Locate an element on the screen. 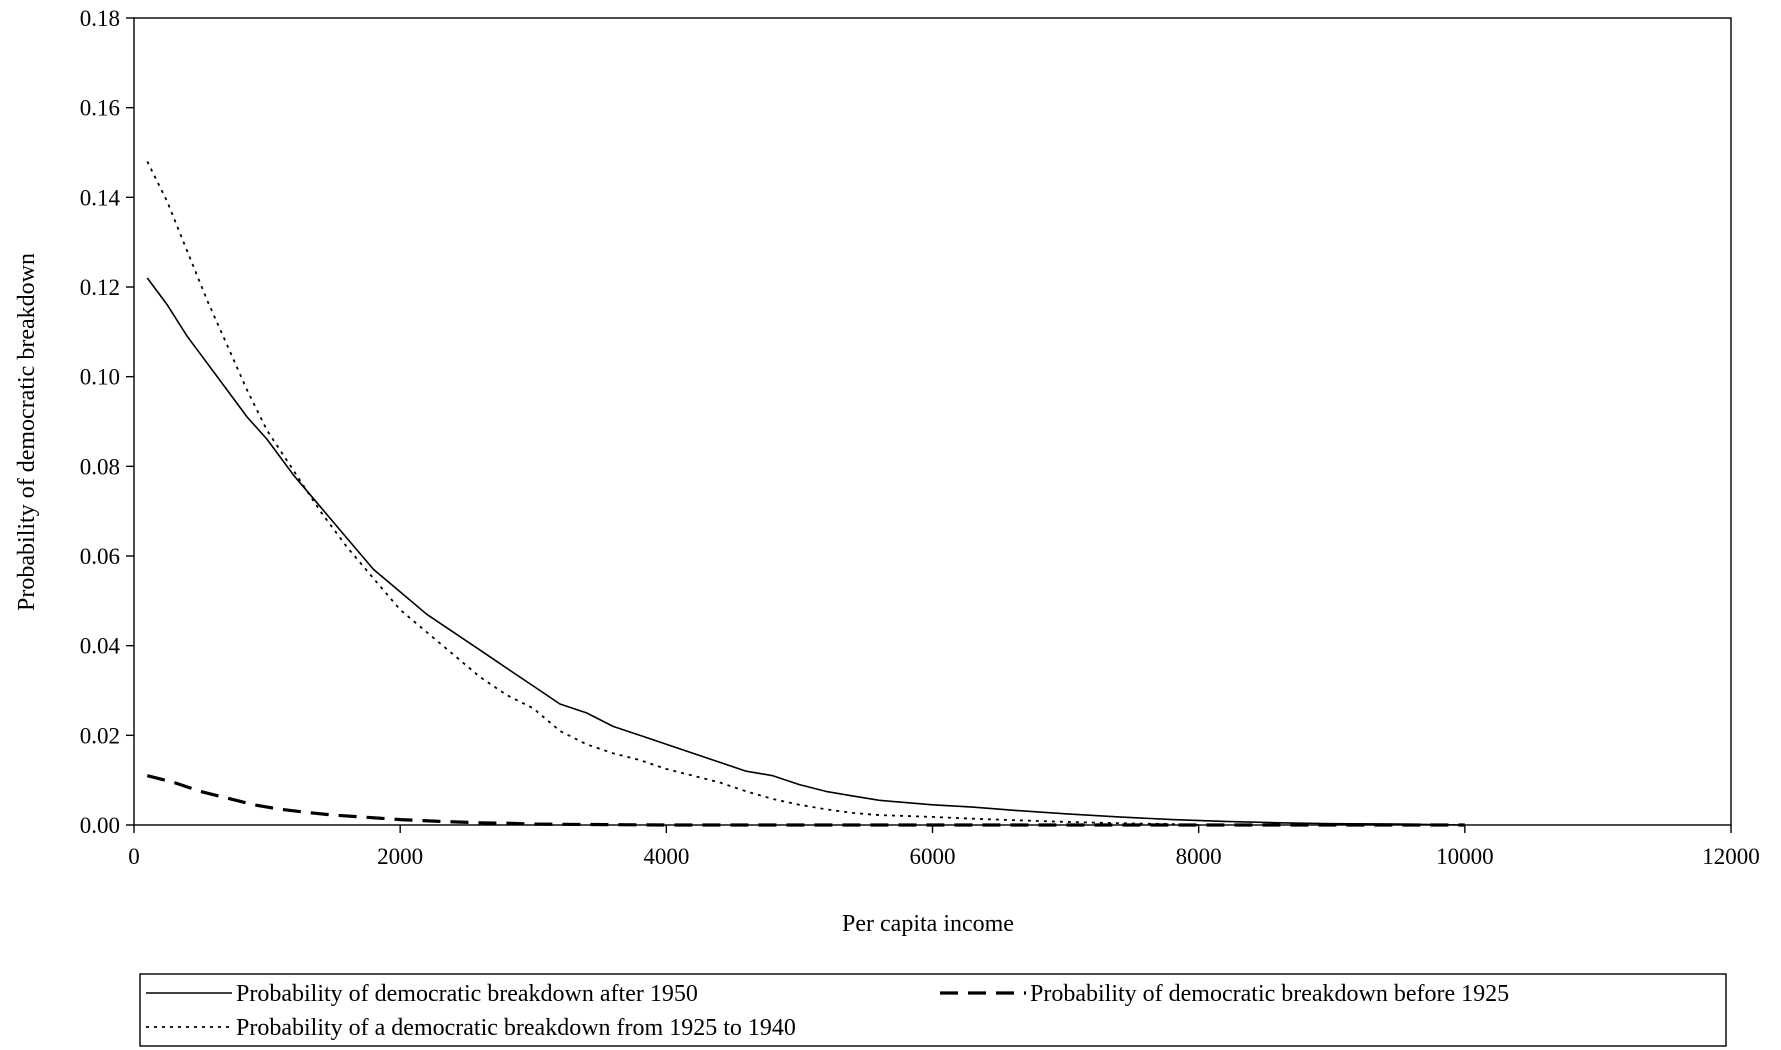 The image size is (1781, 1050). x-tick-label: 8000 is located at coordinates (1199, 856).